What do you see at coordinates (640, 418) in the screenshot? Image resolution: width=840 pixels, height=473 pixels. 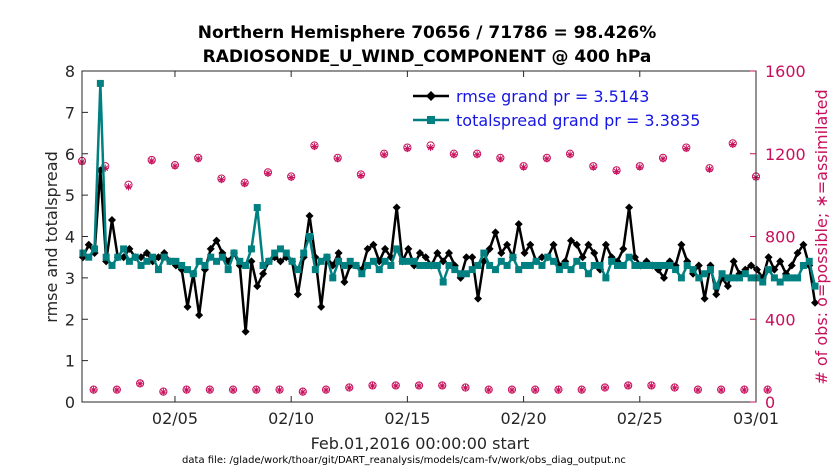 I see `x-tick-label: 02/25` at bounding box center [640, 418].